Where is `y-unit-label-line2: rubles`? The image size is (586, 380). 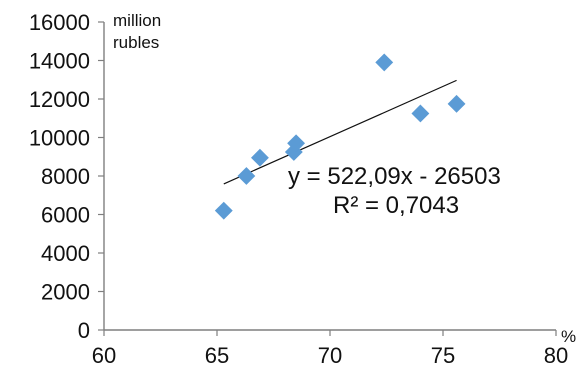
y-unit-label-line2: rubles is located at coordinates (136, 42).